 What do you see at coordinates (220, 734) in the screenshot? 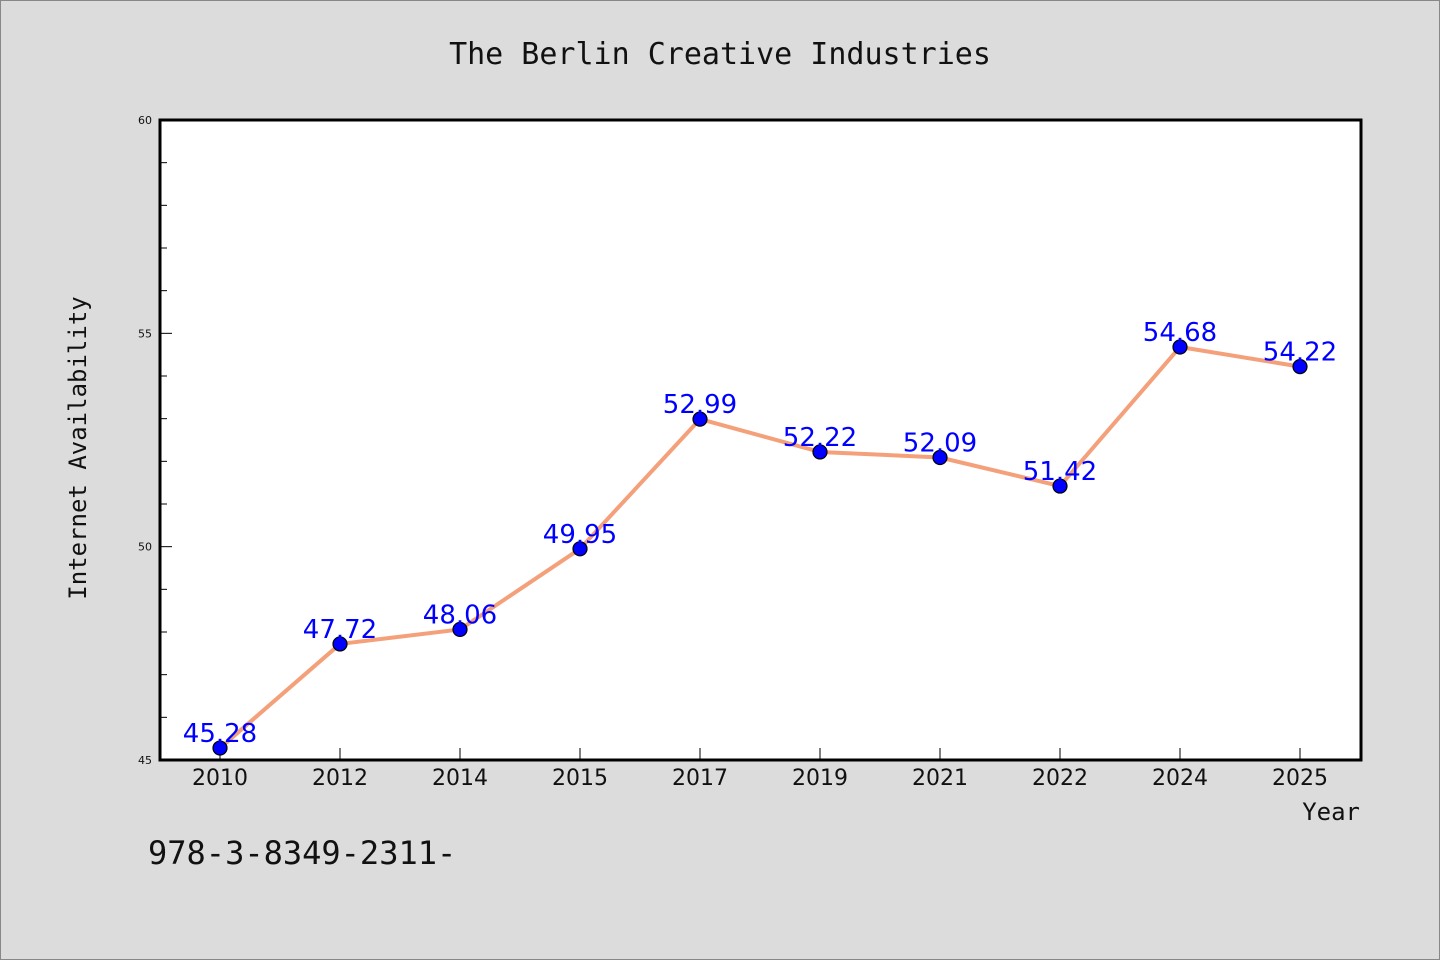
I see `data-label: 45.28` at bounding box center [220, 734].